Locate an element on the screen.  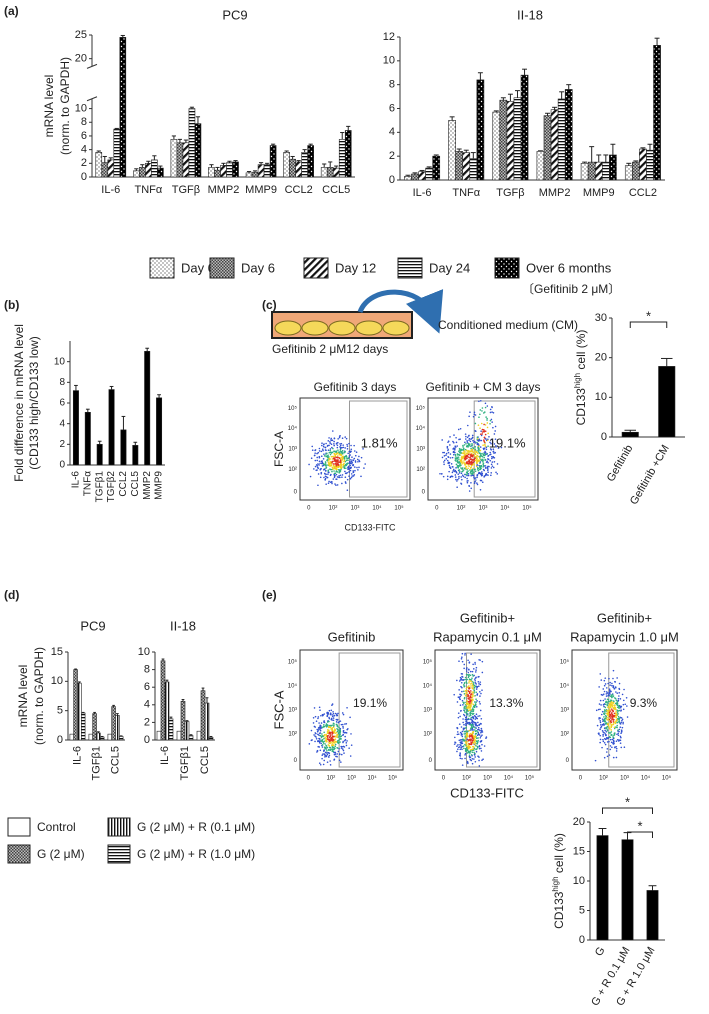
flow-x-tick: 10⁴ is located at coordinates (646, 778).